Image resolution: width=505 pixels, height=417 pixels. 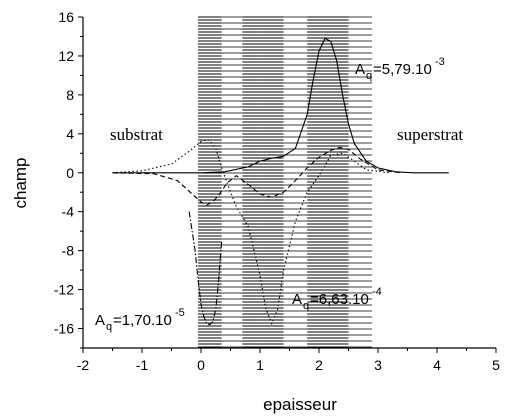 What do you see at coordinates (83, 365) in the screenshot?
I see `x-tick-label-0: -2` at bounding box center [83, 365].